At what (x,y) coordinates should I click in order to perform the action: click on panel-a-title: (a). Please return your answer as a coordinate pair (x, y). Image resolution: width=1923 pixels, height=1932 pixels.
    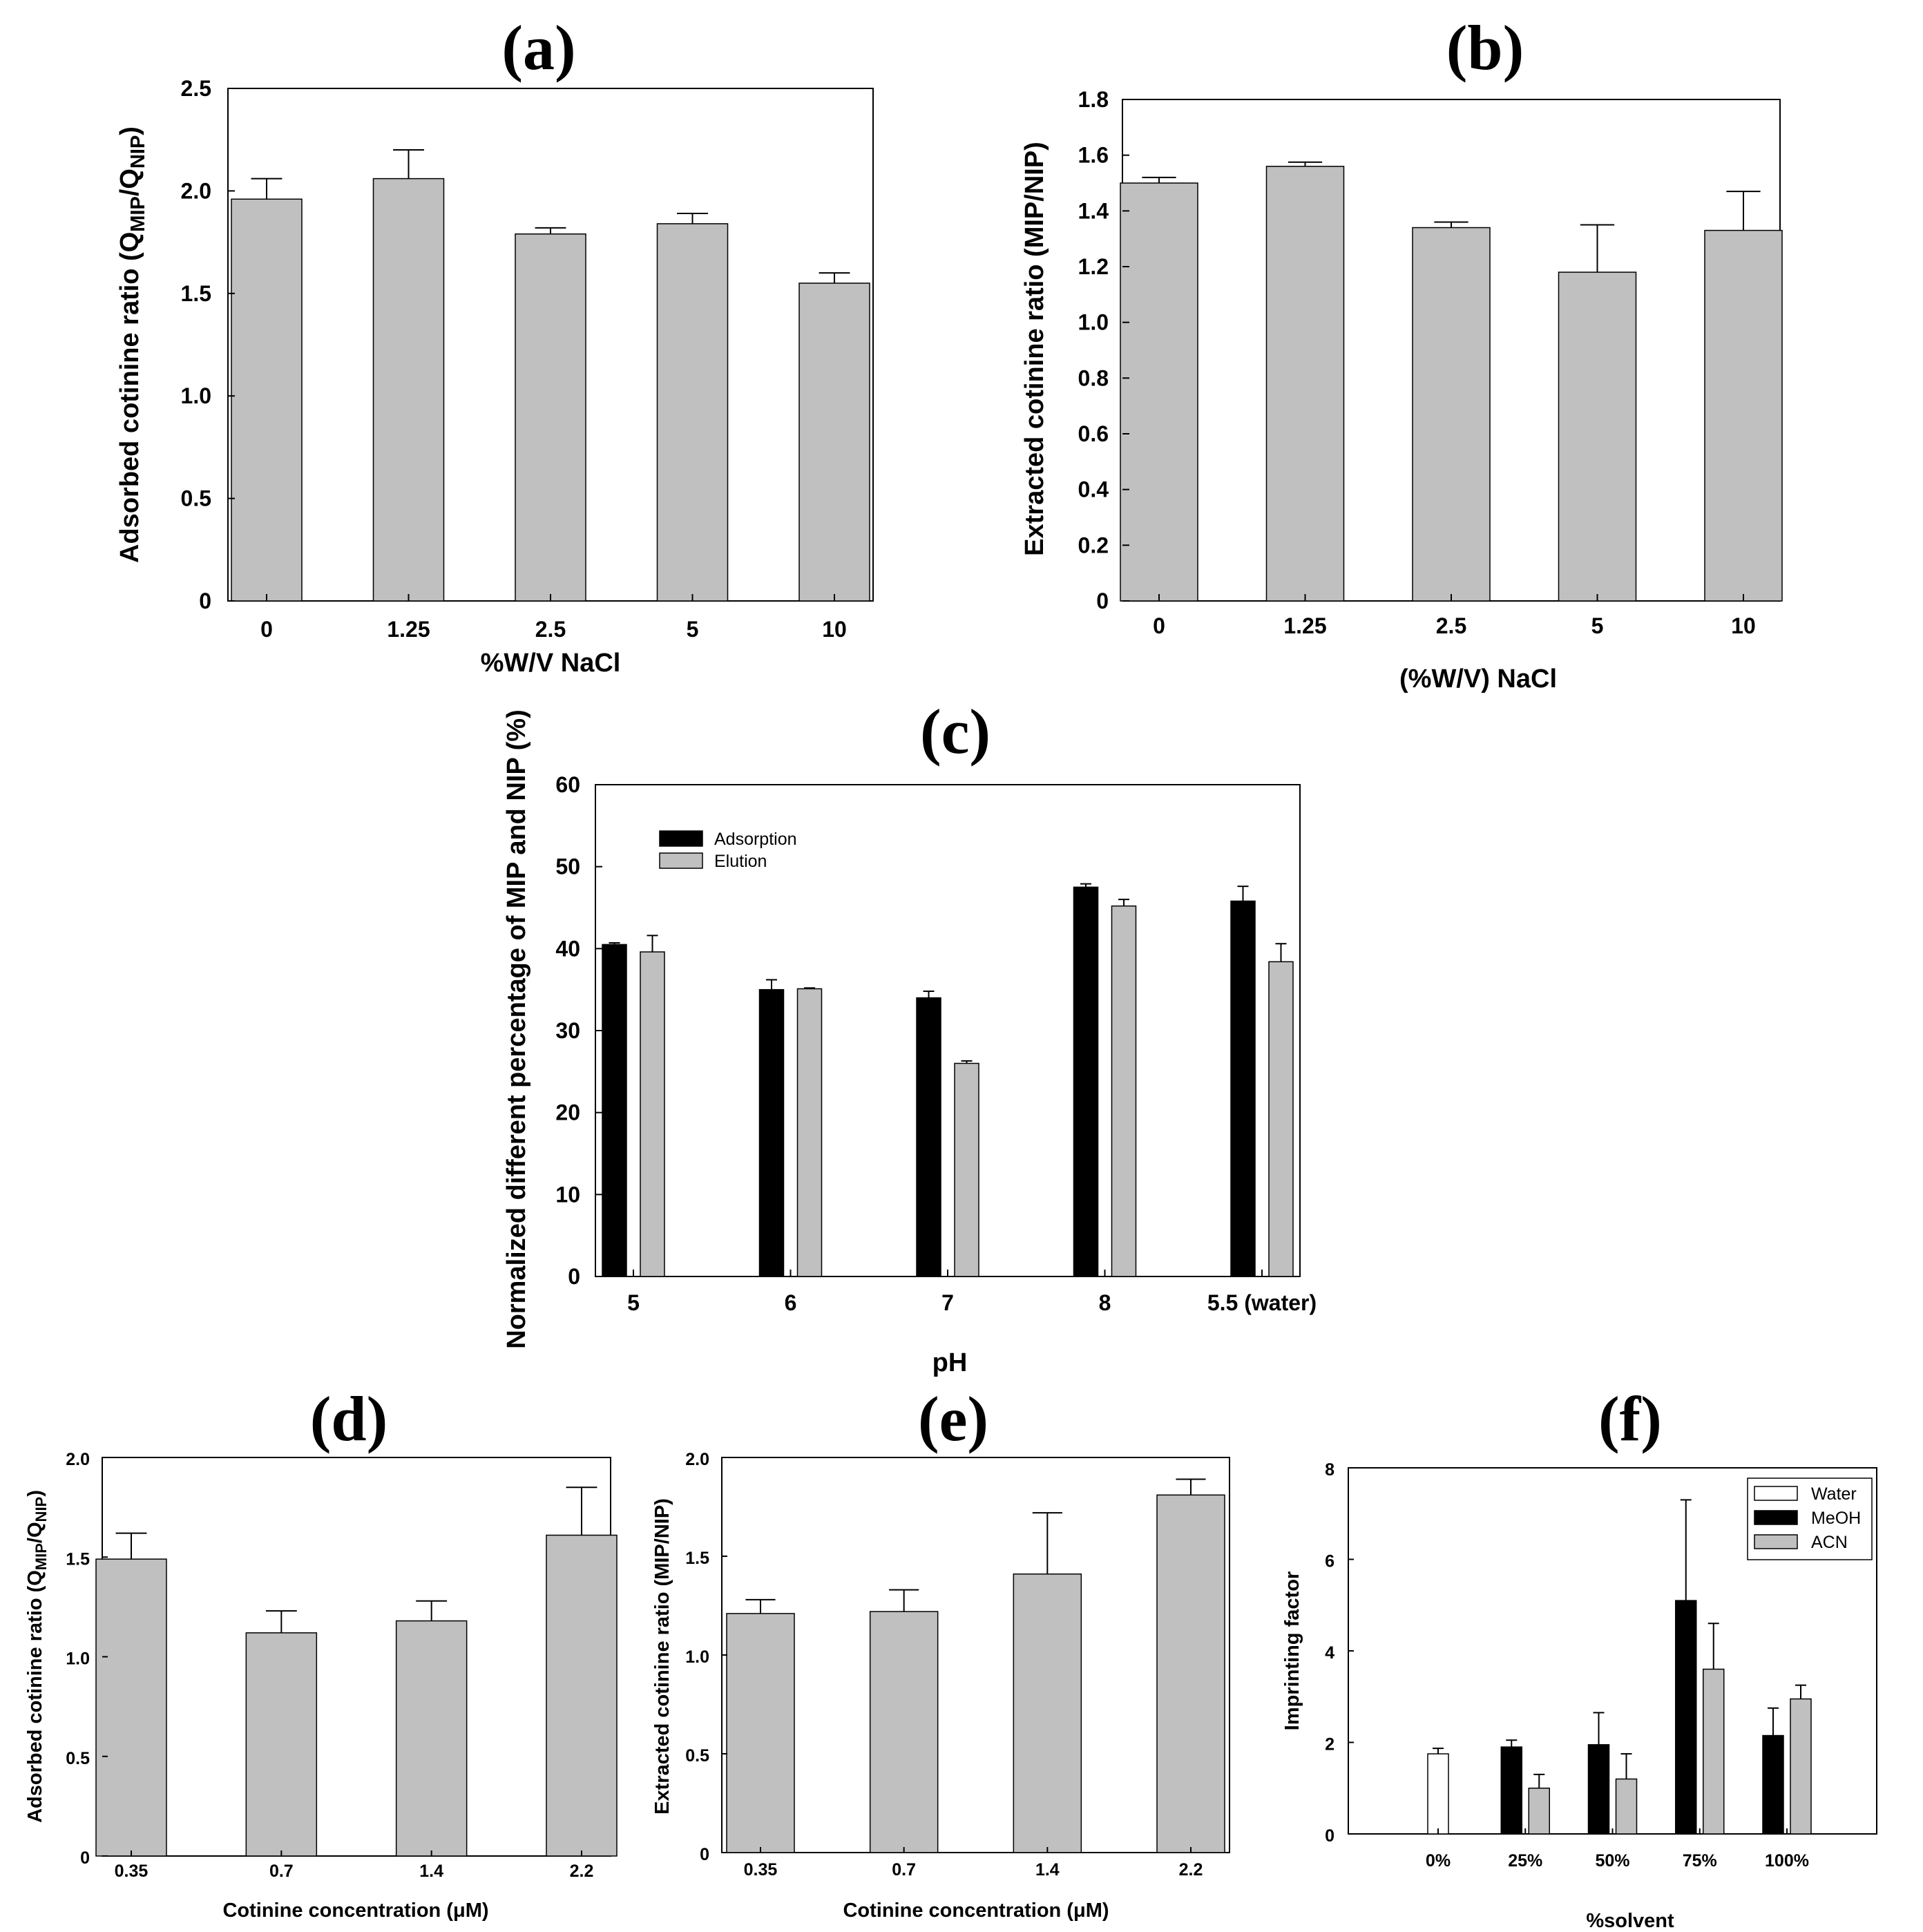
    Looking at the image, I should click on (538, 47).